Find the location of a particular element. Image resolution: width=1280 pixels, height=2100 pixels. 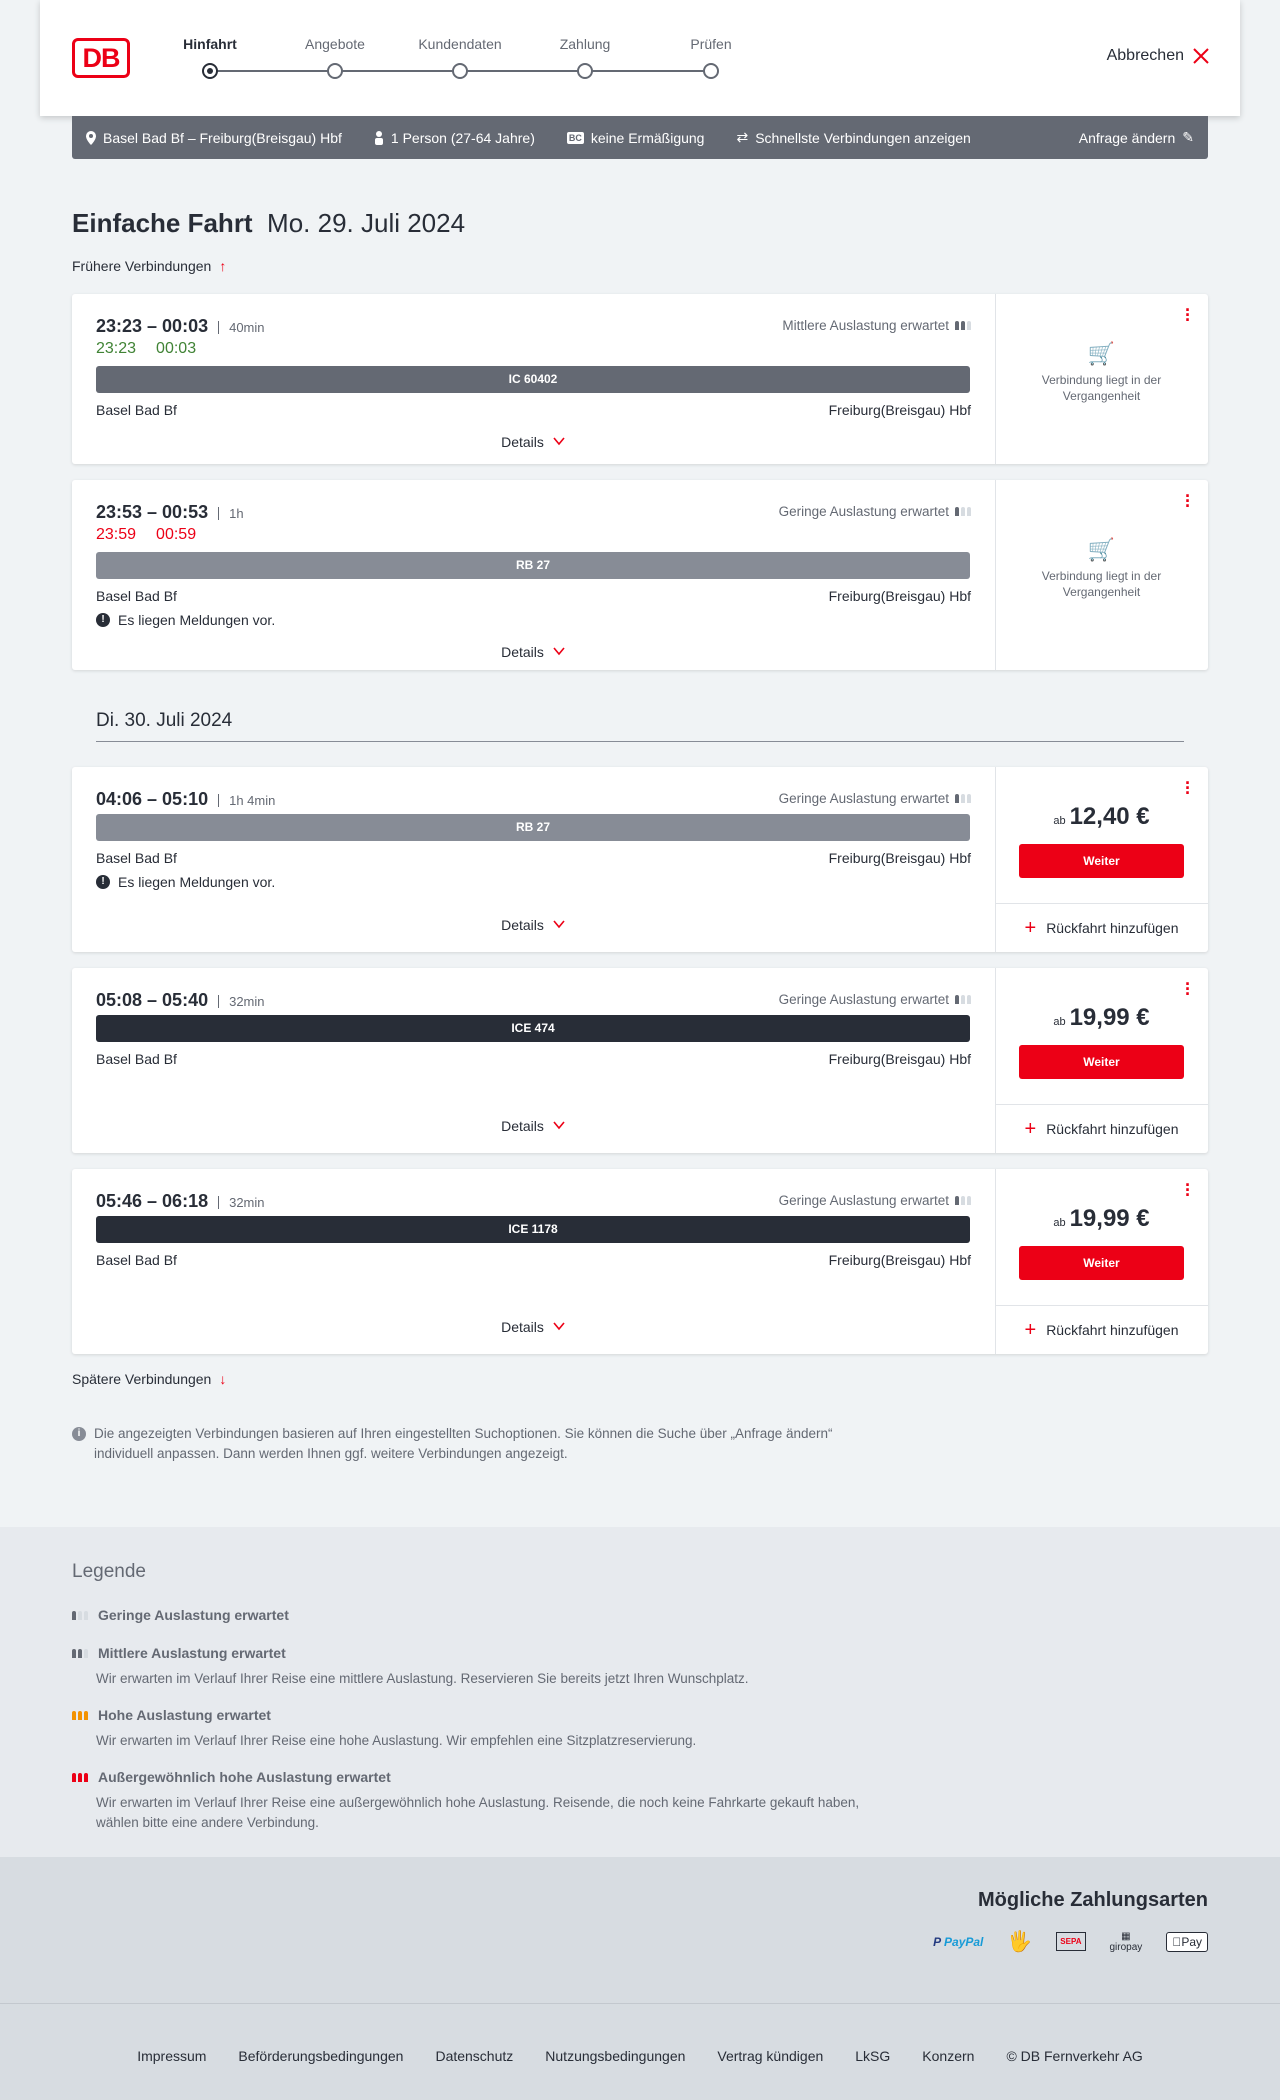

step-angebote: Angebote is located at coordinates (335, 44).